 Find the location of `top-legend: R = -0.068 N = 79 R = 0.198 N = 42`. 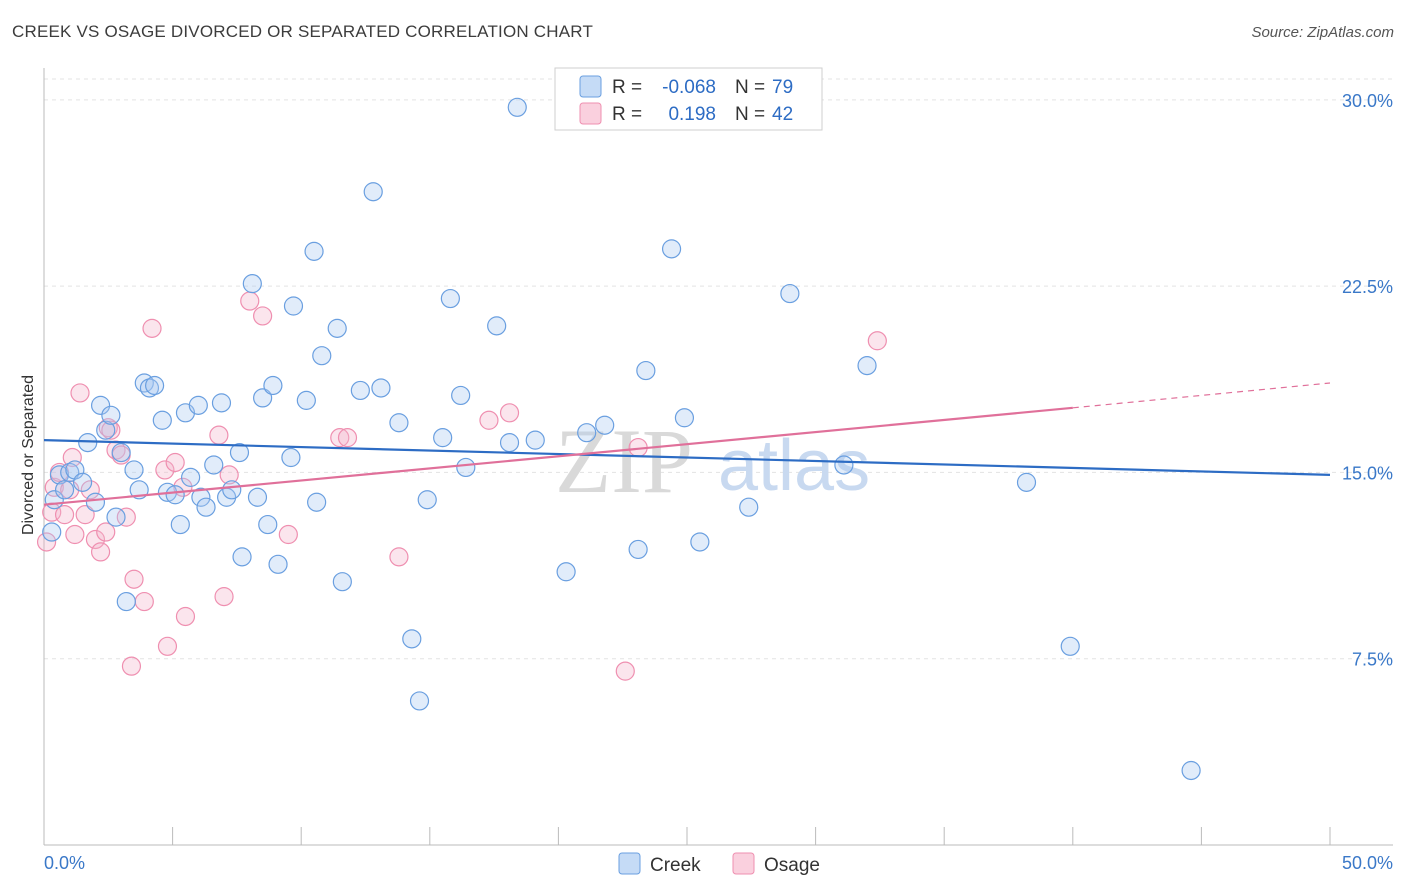

top-legend: R = -0.068 N = 79 R = 0.198 N = 42 is located at coordinates (688, 99).